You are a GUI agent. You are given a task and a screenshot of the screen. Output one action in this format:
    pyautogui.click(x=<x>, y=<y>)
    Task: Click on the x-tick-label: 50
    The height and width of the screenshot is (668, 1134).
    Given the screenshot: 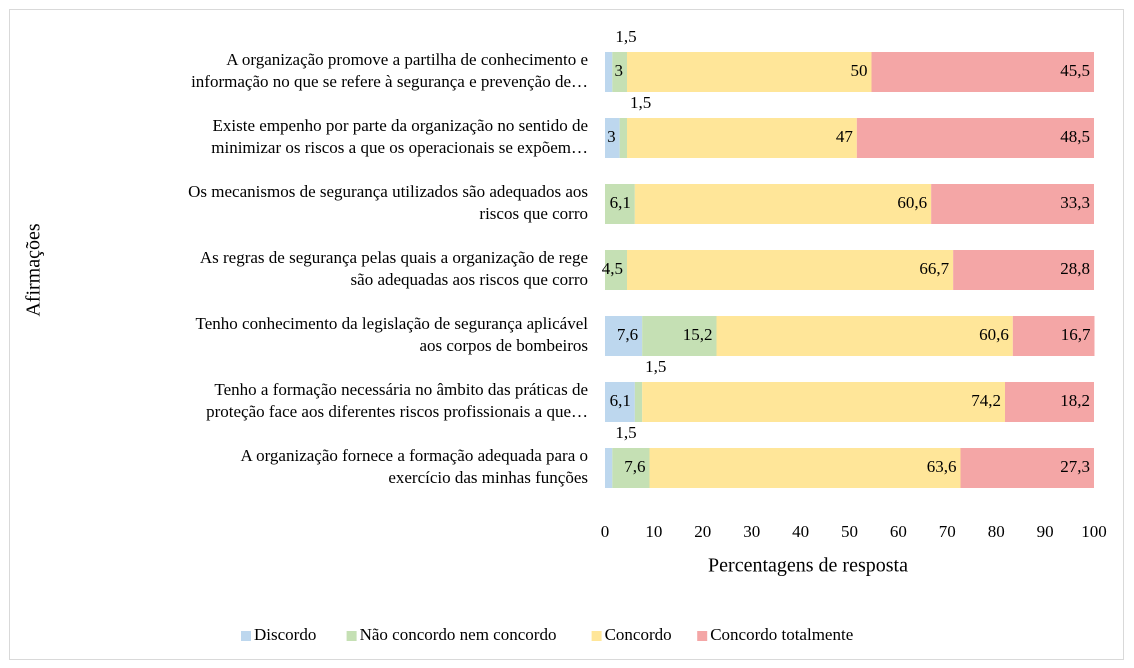 What is the action you would take?
    pyautogui.click(x=849, y=531)
    